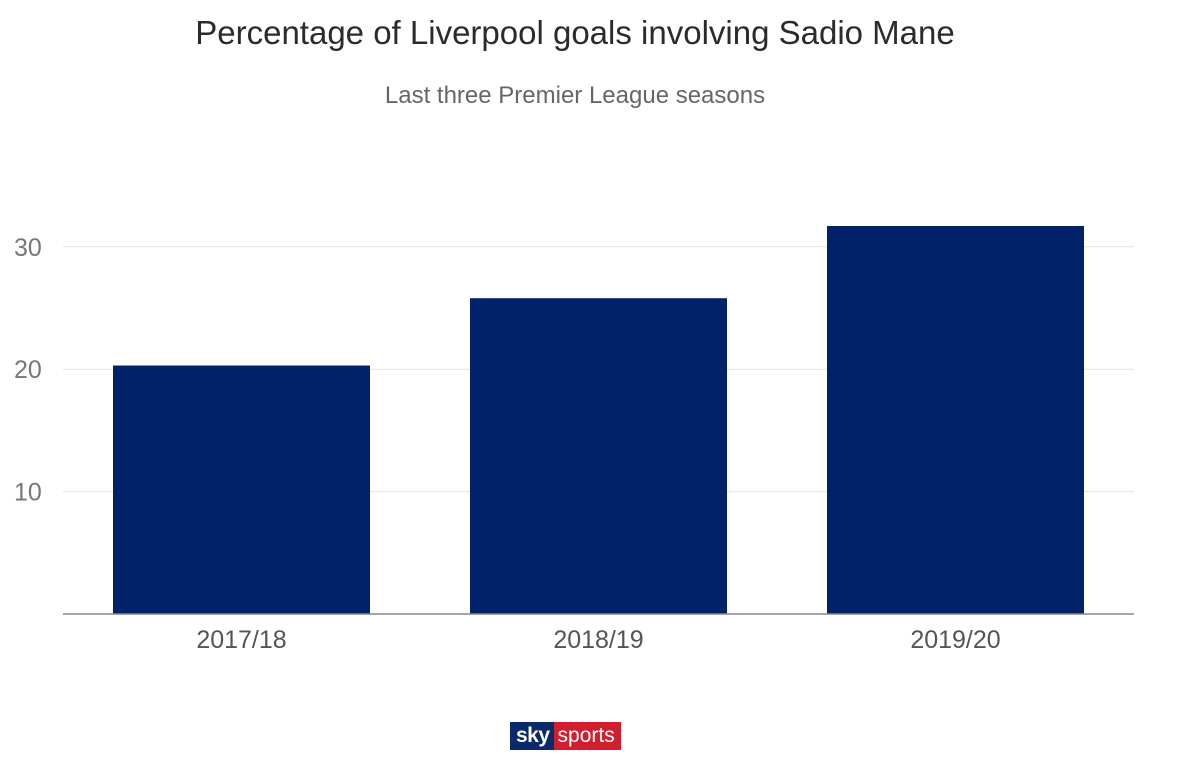 The height and width of the screenshot is (757, 1200). I want to click on x-tick-label: 2017/18, so click(241, 640).